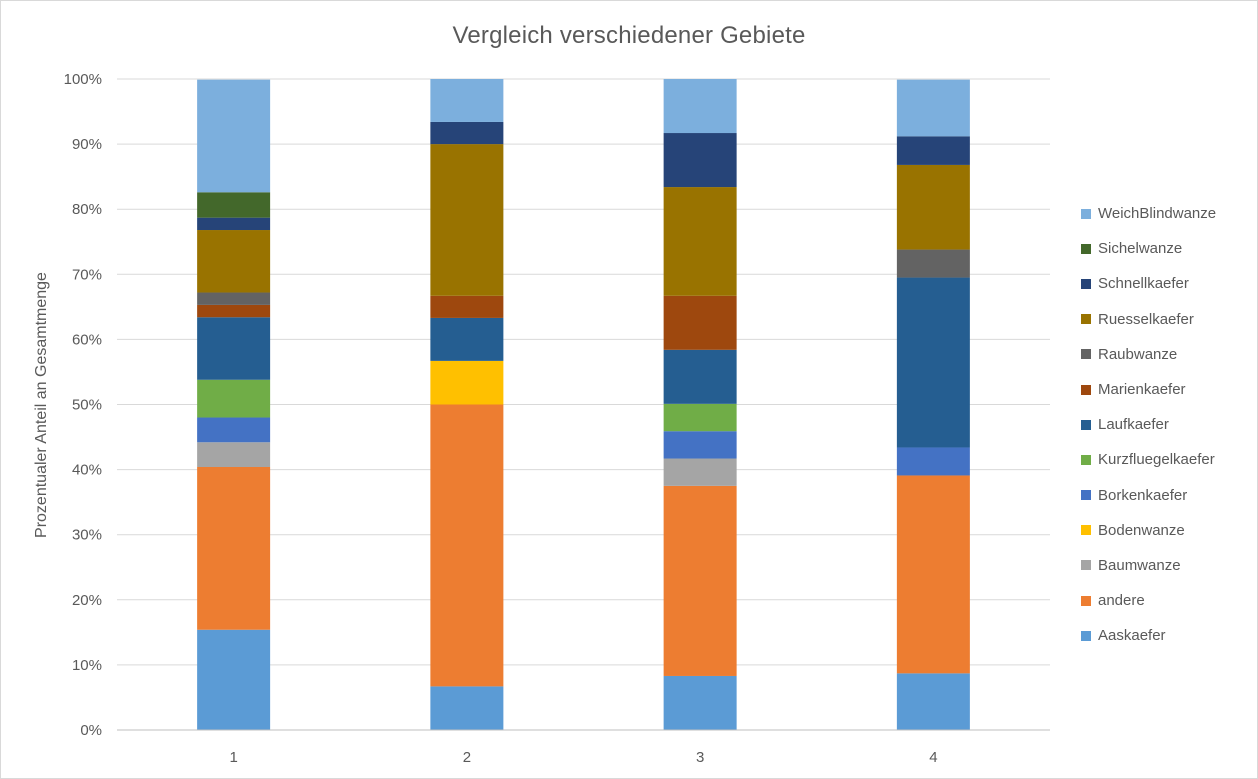 The width and height of the screenshot is (1258, 779). I want to click on x-tick-label: 1, so click(233, 757).